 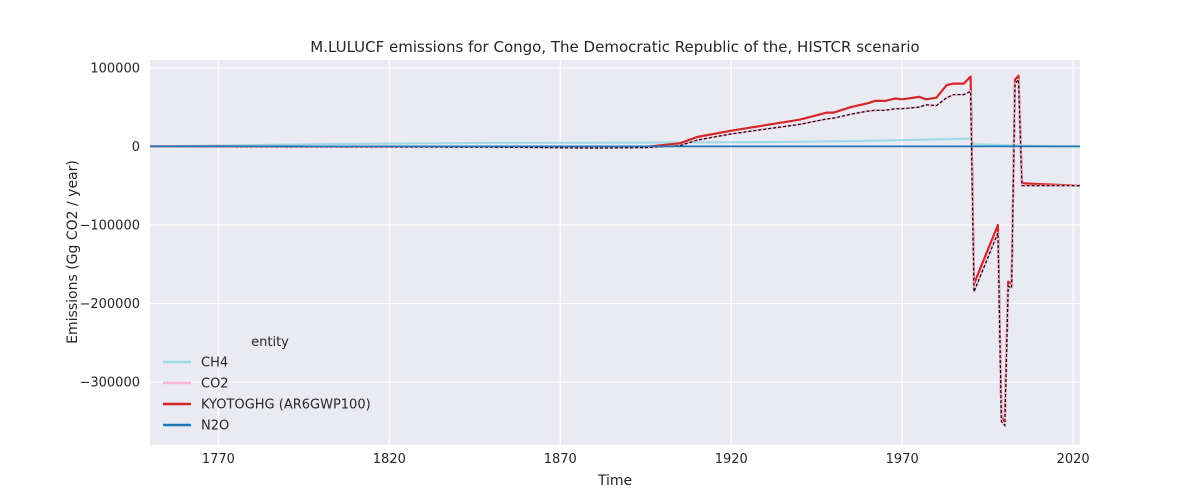 What do you see at coordinates (214, 363) in the screenshot?
I see `legend-entry-label: CH4` at bounding box center [214, 363].